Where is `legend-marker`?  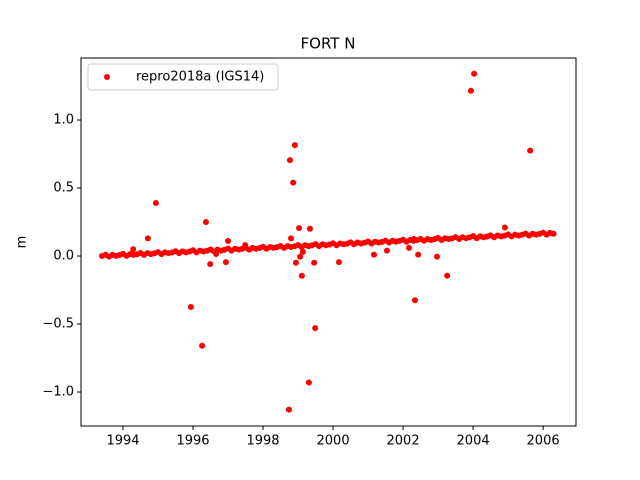 legend-marker is located at coordinates (107, 77).